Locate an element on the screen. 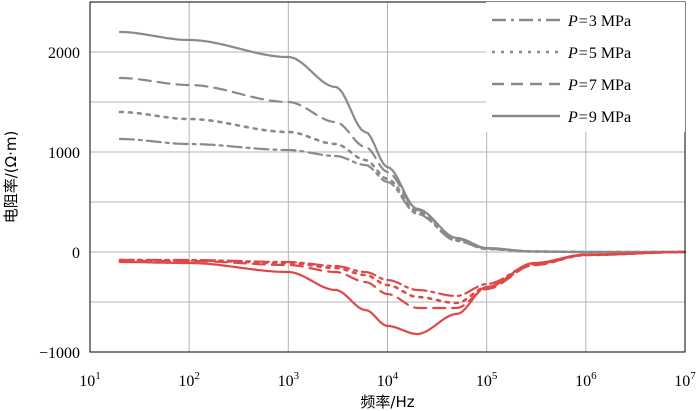 This screenshot has width=700, height=411. x-axis-ticks: 10¹ 10² 10³ 10⁴ 10⁵ 10⁶ 10⁷ is located at coordinates (387, 380).